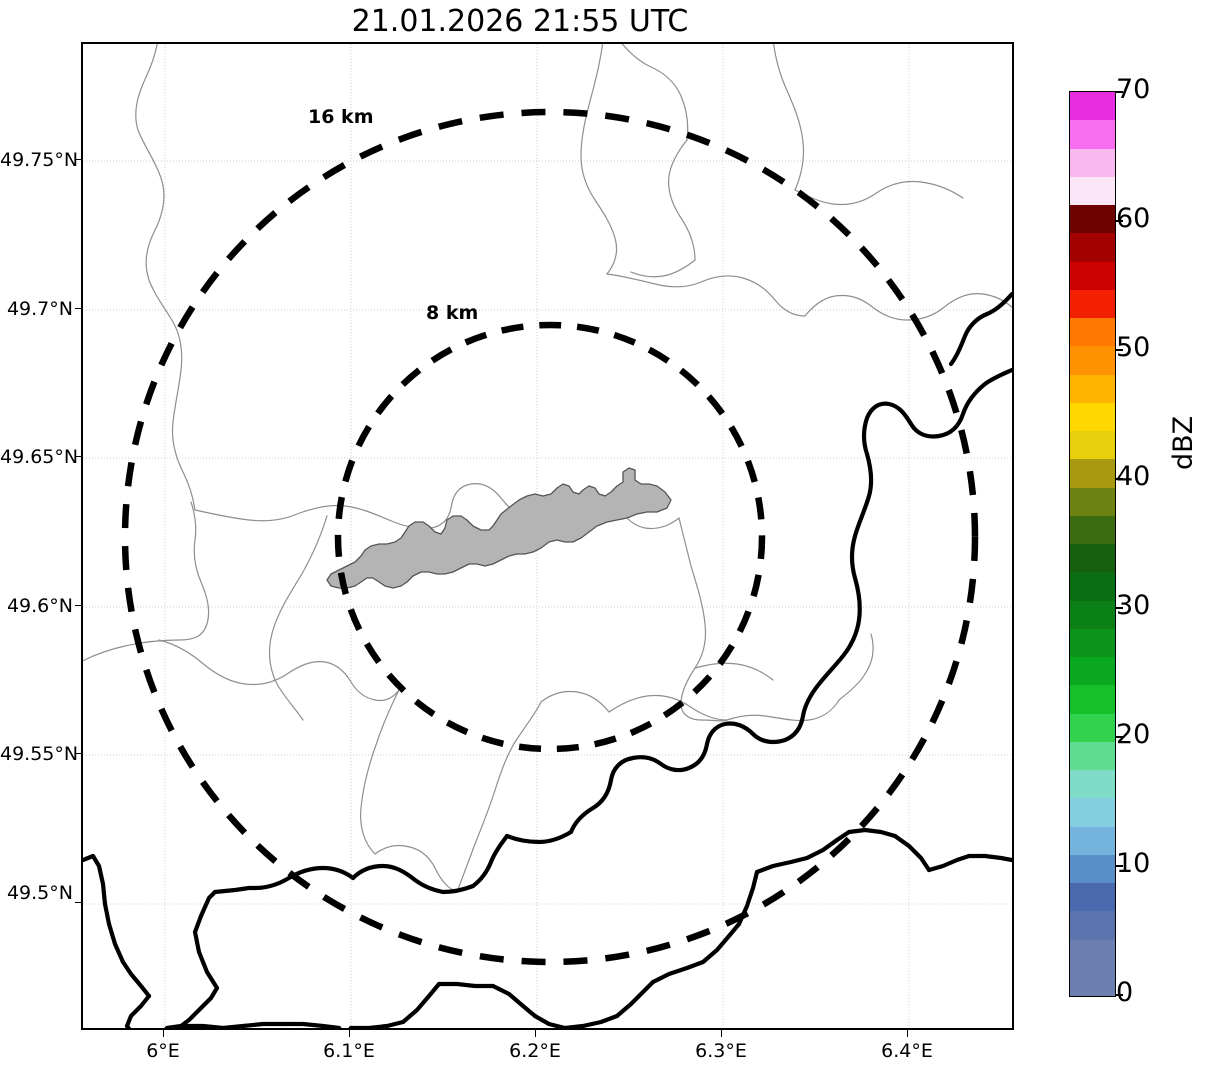  I want to click on lat-tick-49-75: 49.75°N, so click(39, 160).